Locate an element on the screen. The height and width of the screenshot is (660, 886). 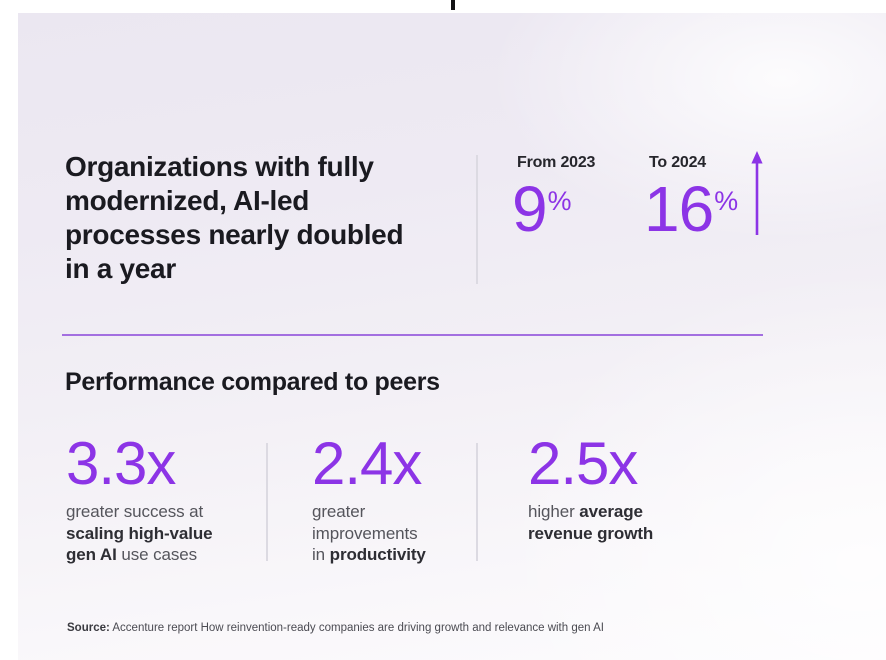
performance-heading: Performance compared to peers is located at coordinates (252, 382).